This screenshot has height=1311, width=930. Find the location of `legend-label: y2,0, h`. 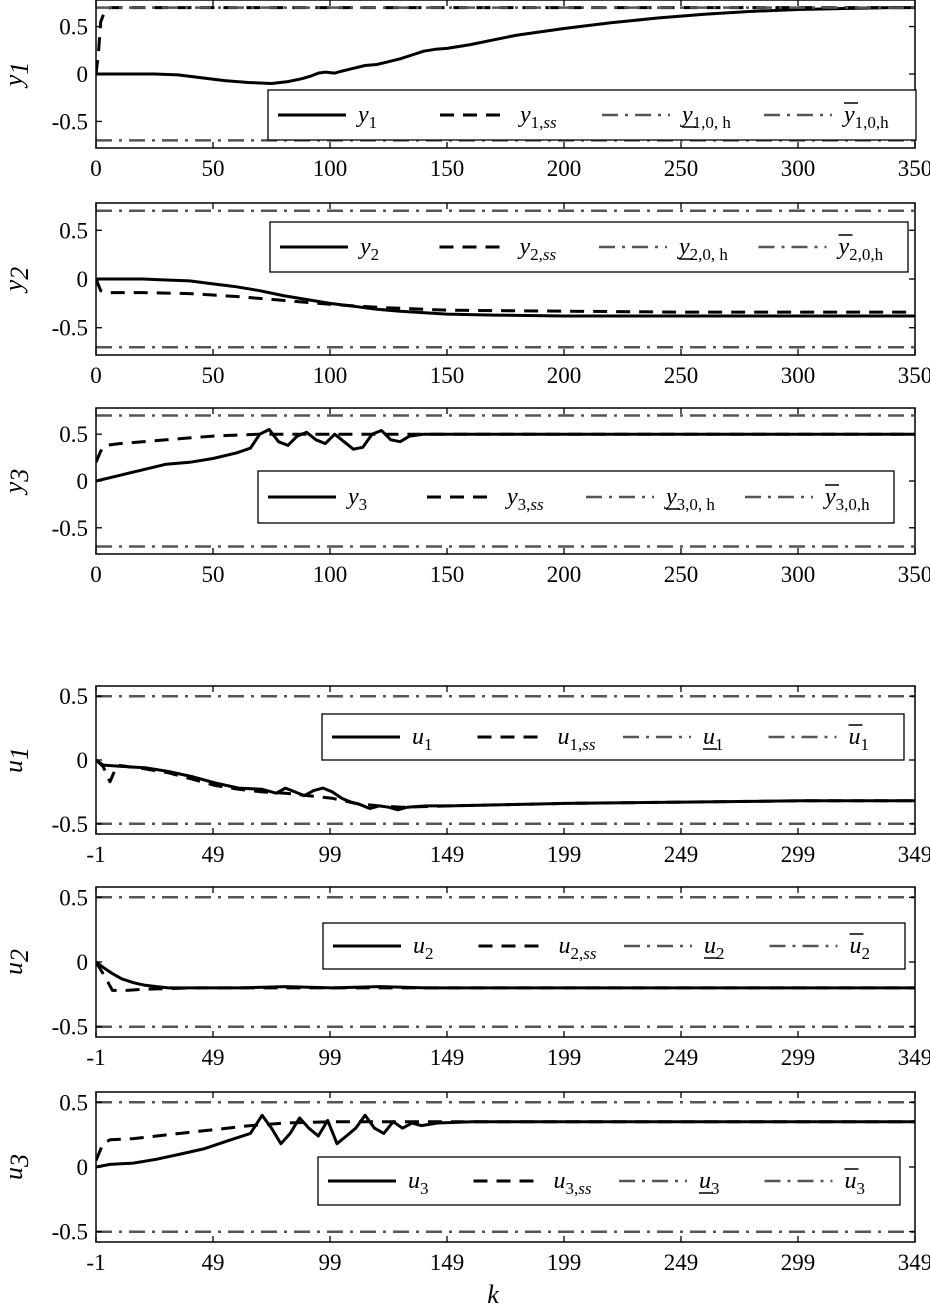

legend-label: y2,0, h is located at coordinates (702, 249).